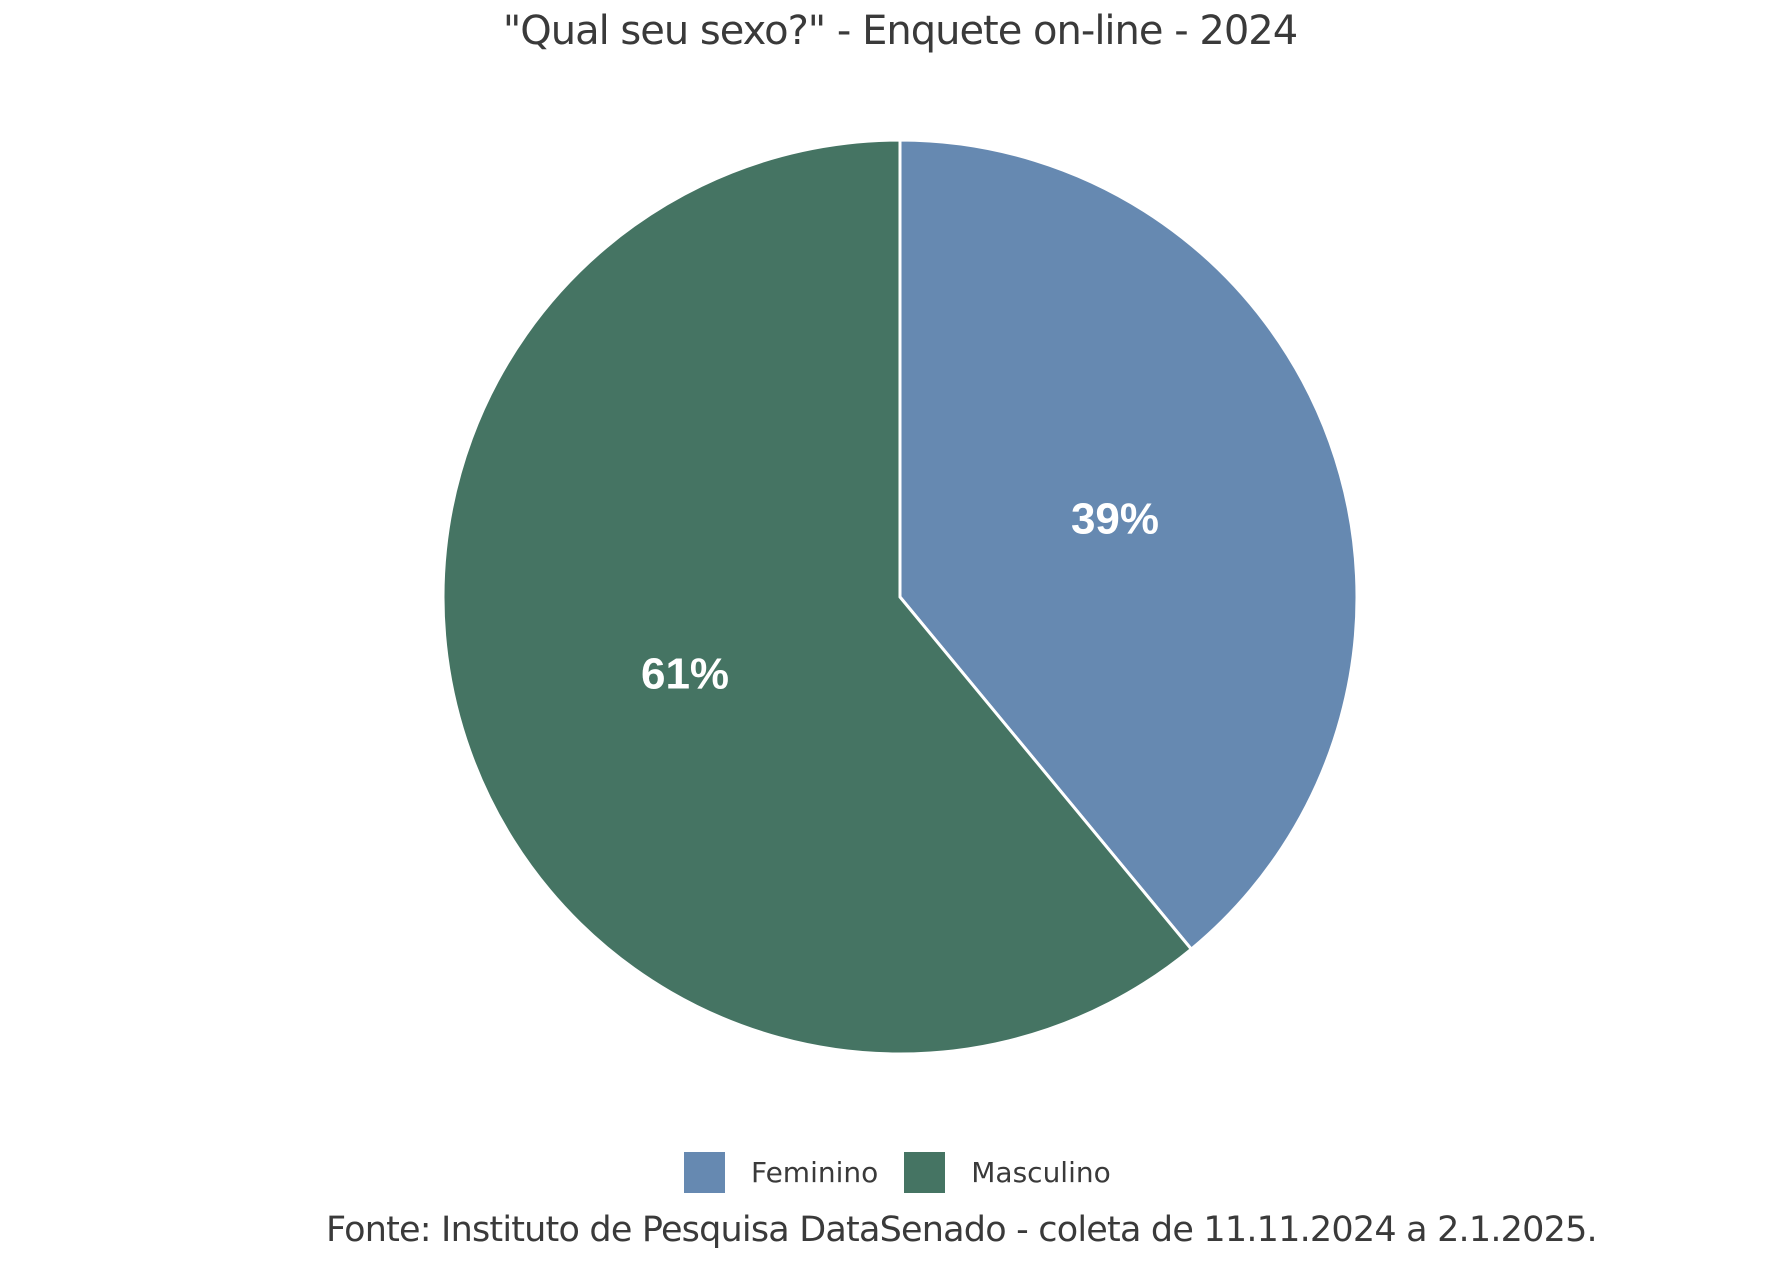 The width and height of the screenshot is (1779, 1270). I want to click on legend-item-masculino: Masculino, so click(1007, 1172).